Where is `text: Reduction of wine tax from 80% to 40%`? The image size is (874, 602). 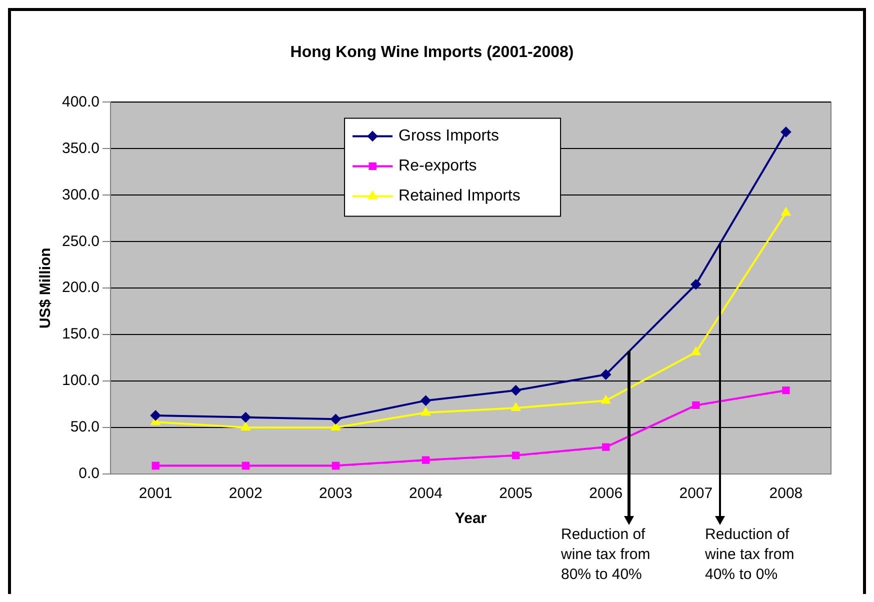 text: Reduction of wine tax from 80% to 40% is located at coordinates (606, 555).